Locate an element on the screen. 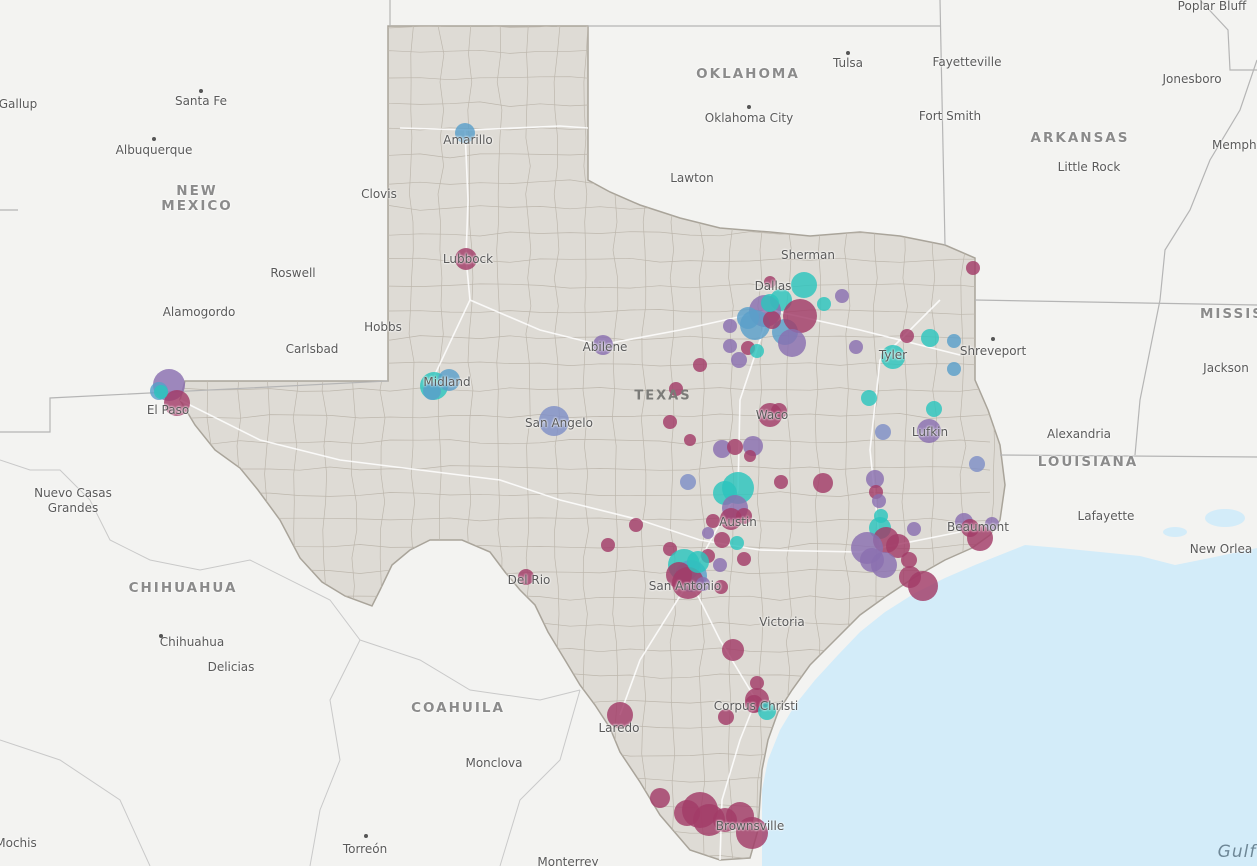  gulf-of-mexico is located at coordinates (1009, 705).